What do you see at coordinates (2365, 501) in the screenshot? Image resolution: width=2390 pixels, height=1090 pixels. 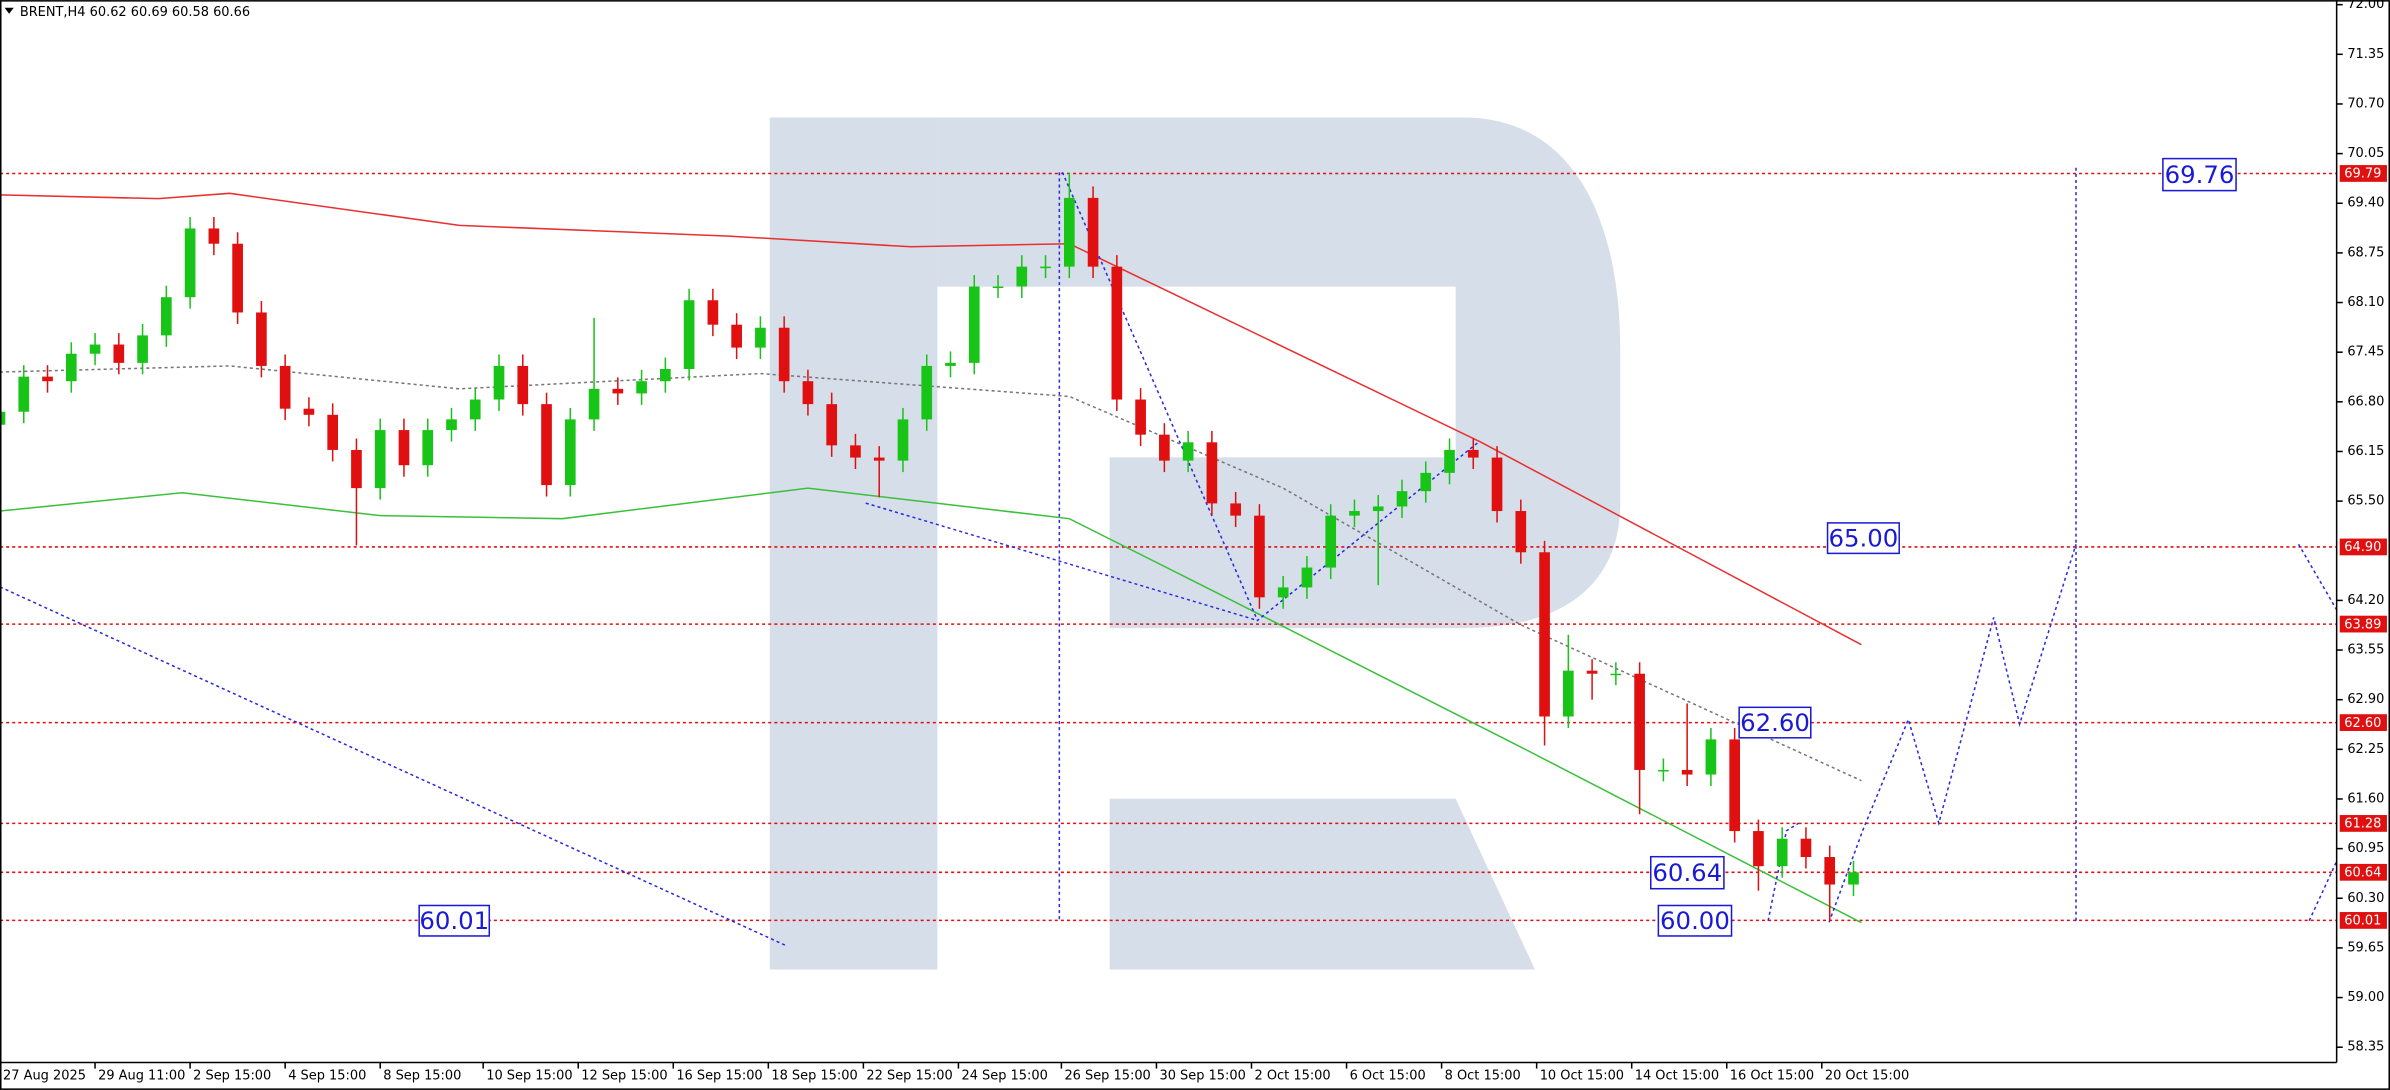 I see `y-tick-label: 65.50` at bounding box center [2365, 501].